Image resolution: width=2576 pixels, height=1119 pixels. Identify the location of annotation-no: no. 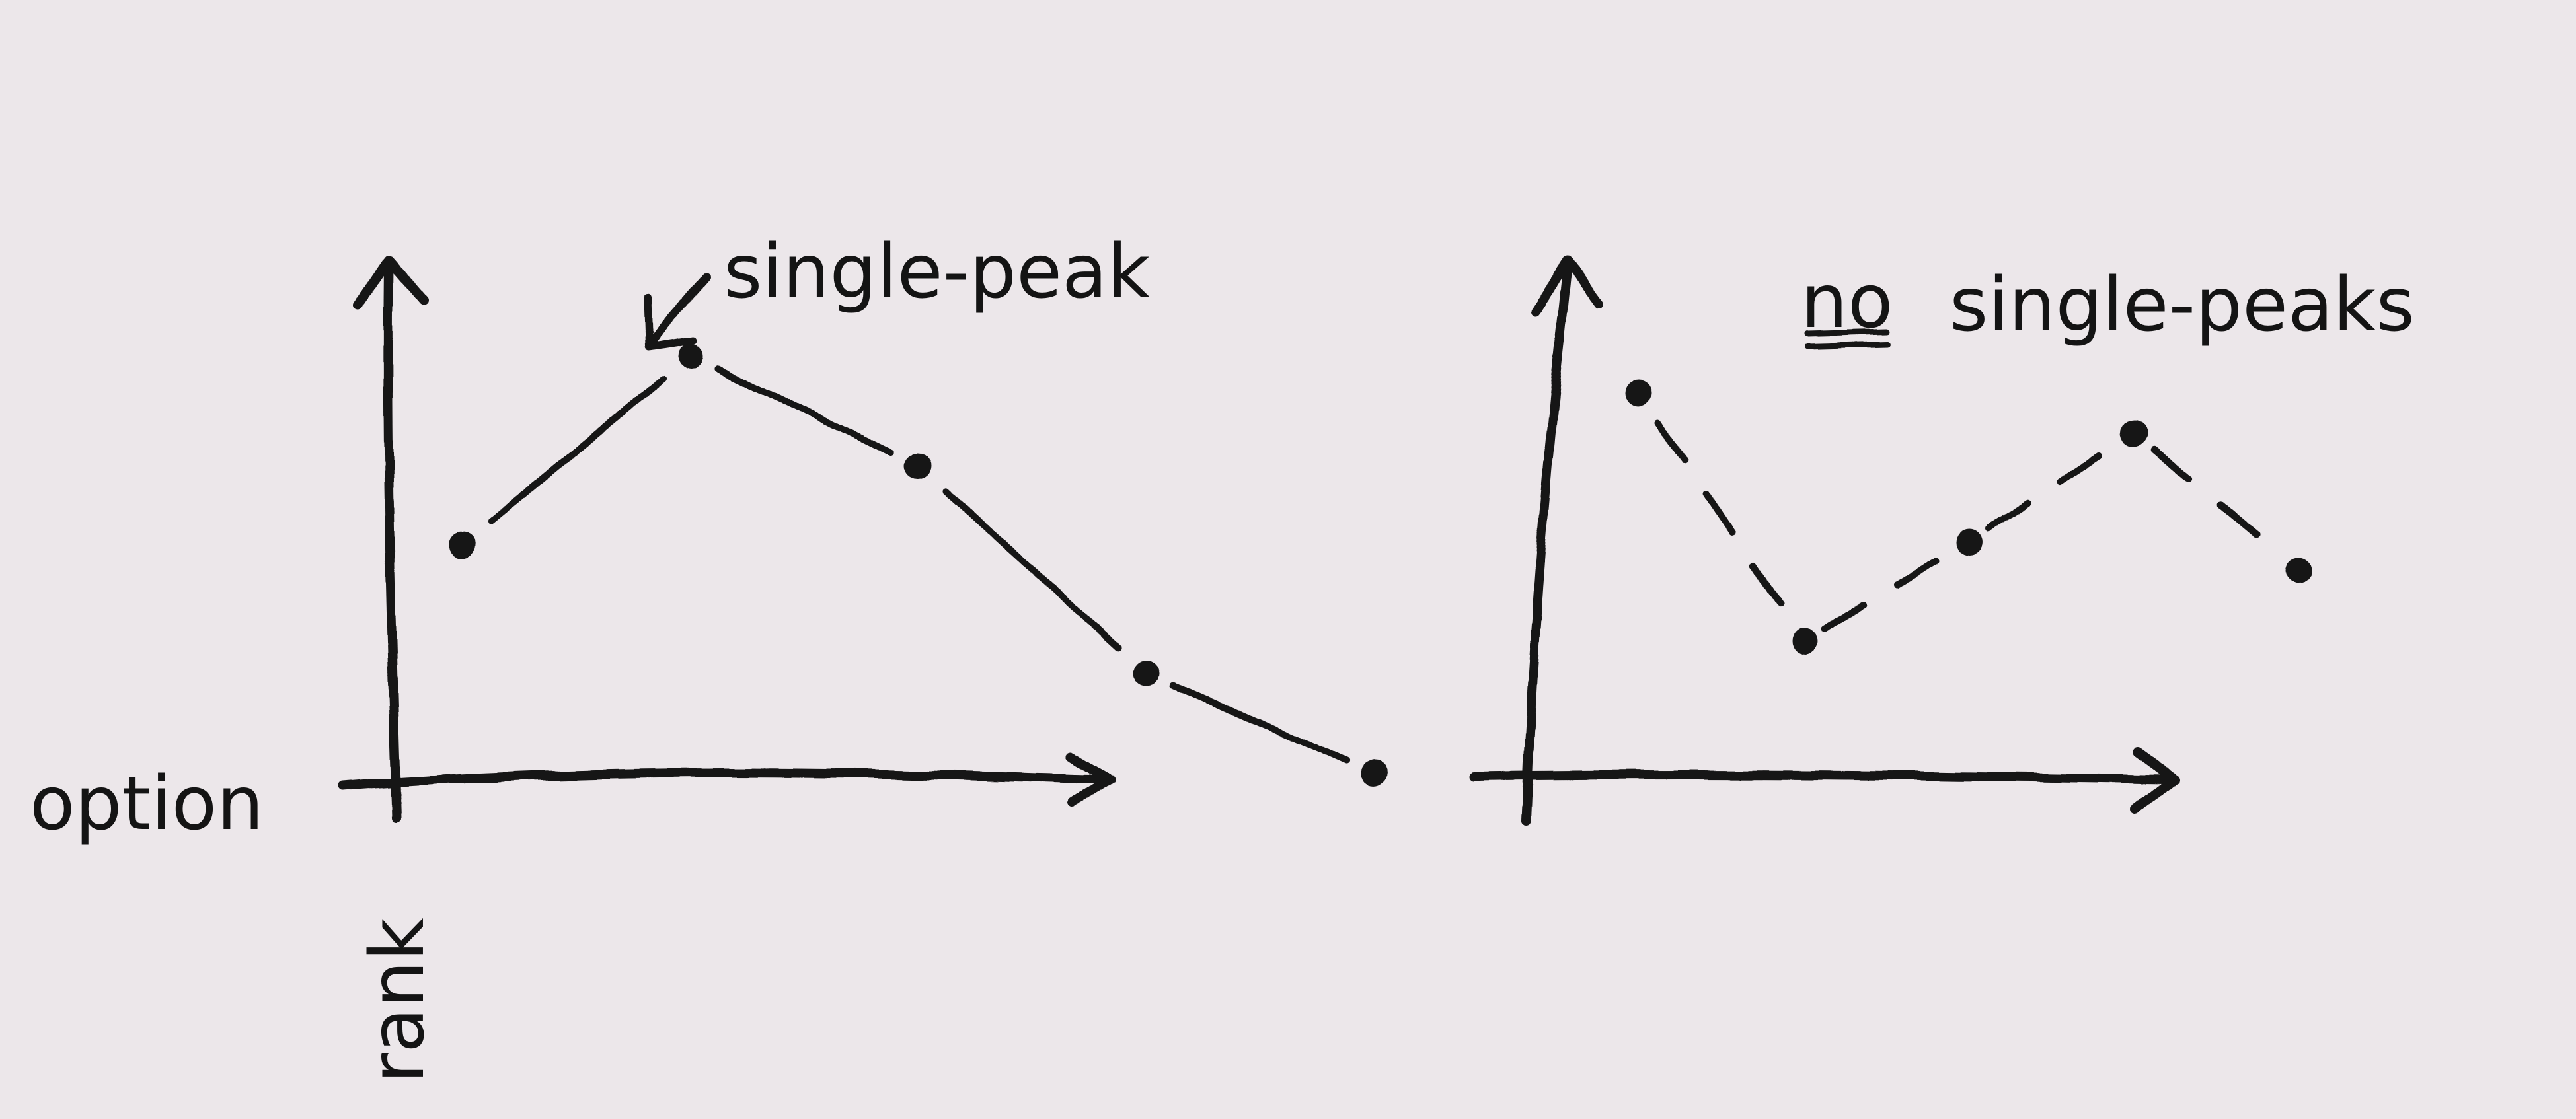
(1847, 302).